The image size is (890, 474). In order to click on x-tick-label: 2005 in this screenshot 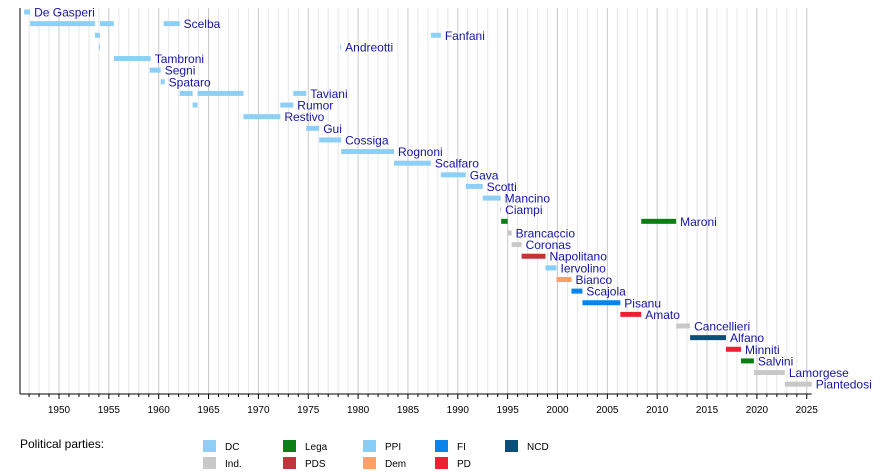, I will do `click(607, 410)`.